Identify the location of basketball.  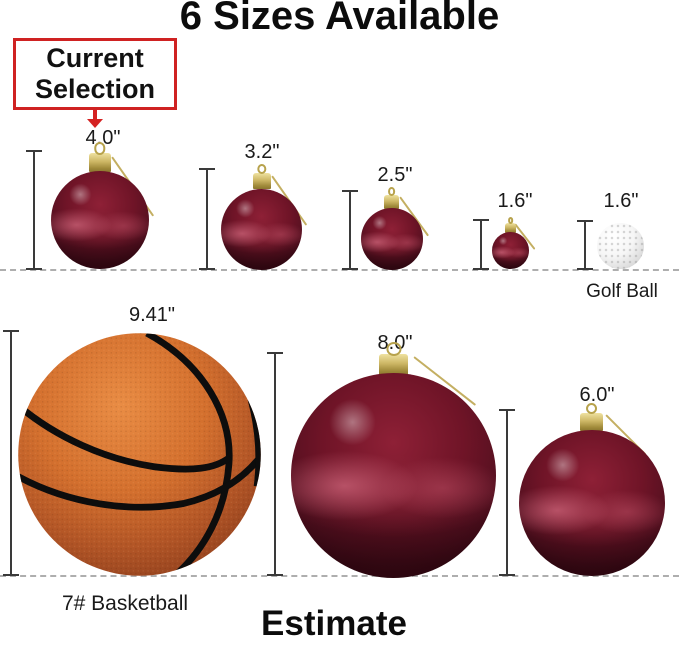
(139, 454).